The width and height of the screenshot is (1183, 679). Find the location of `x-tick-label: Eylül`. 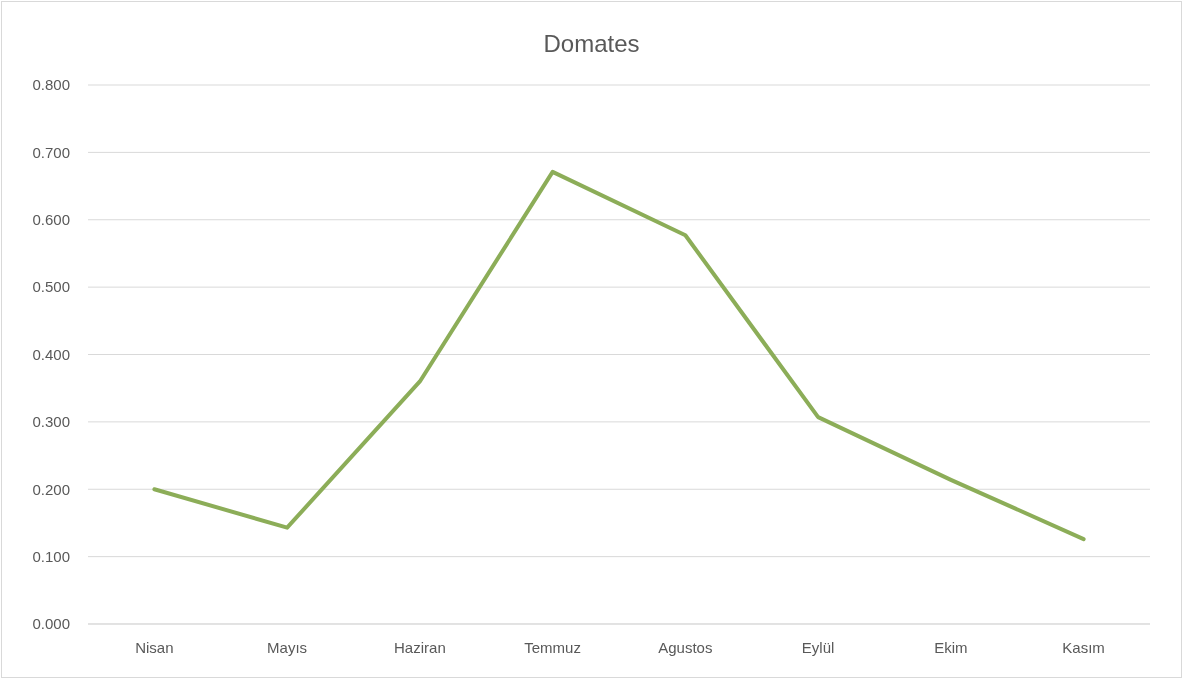

x-tick-label: Eylül is located at coordinates (818, 647).